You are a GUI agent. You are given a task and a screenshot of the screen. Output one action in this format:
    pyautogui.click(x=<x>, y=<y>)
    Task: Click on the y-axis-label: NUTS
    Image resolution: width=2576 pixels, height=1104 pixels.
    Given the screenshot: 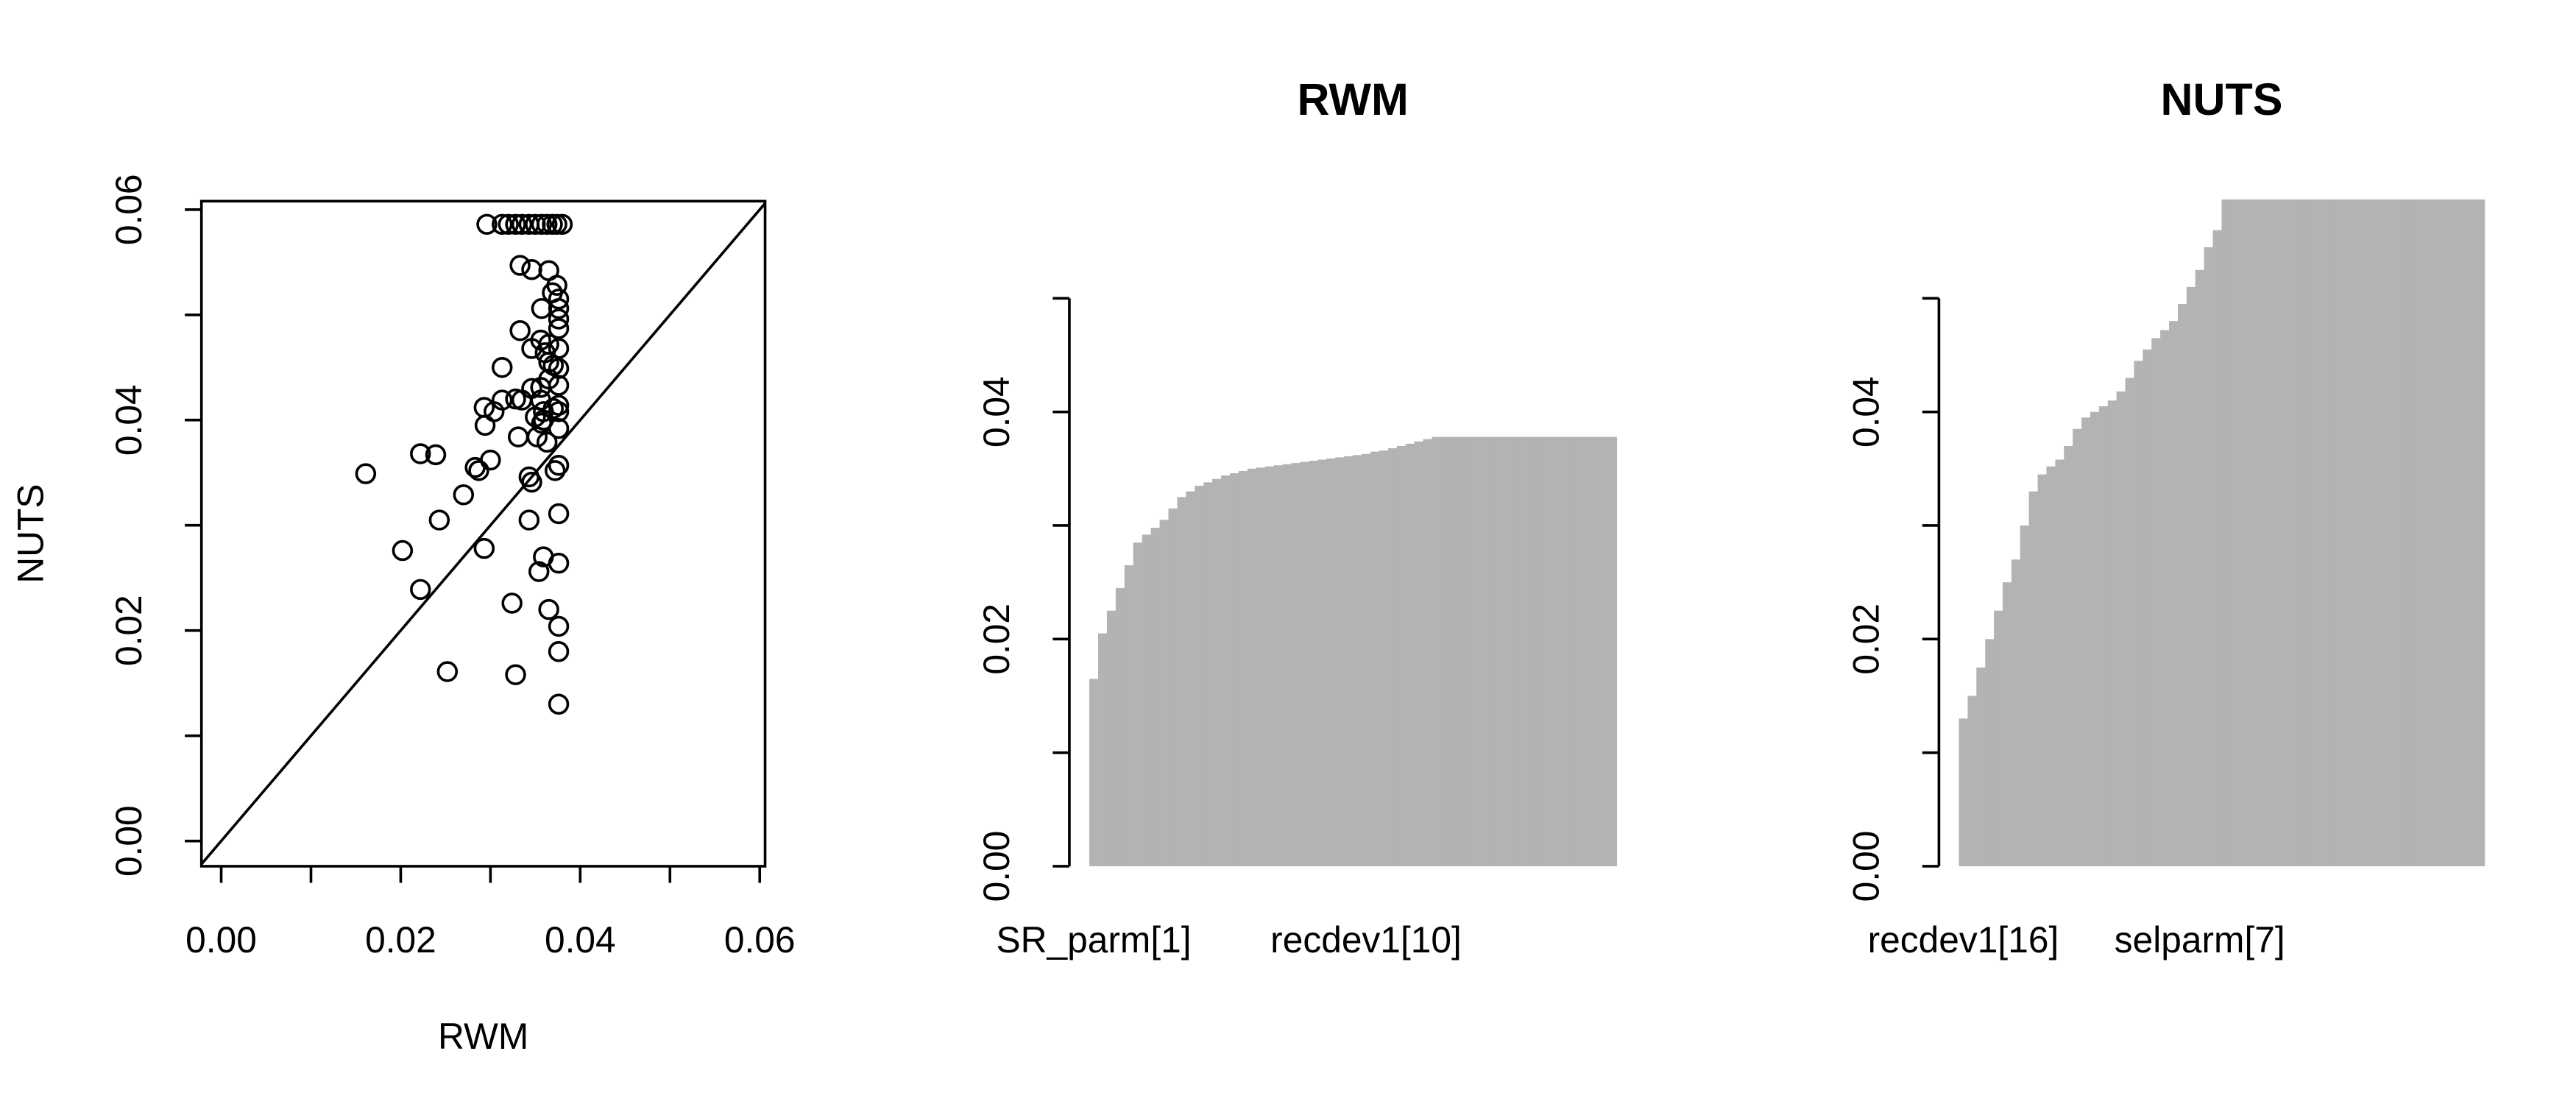 What is the action you would take?
    pyautogui.click(x=31, y=534)
    